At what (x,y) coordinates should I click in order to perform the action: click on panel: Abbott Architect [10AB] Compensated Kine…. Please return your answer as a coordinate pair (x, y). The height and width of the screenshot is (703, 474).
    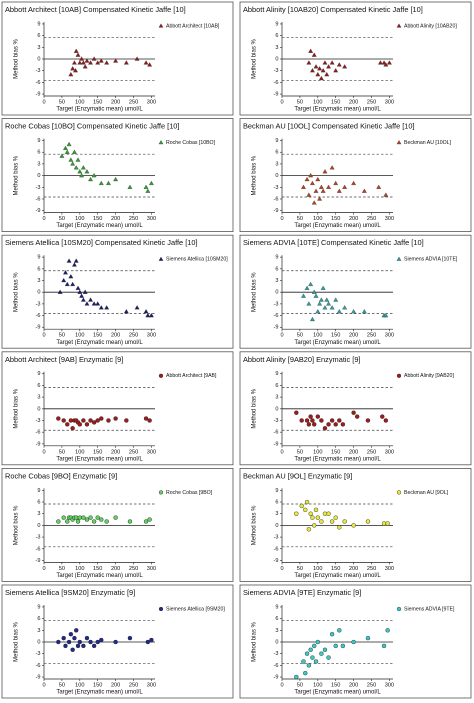
    Looking at the image, I should click on (117, 58).